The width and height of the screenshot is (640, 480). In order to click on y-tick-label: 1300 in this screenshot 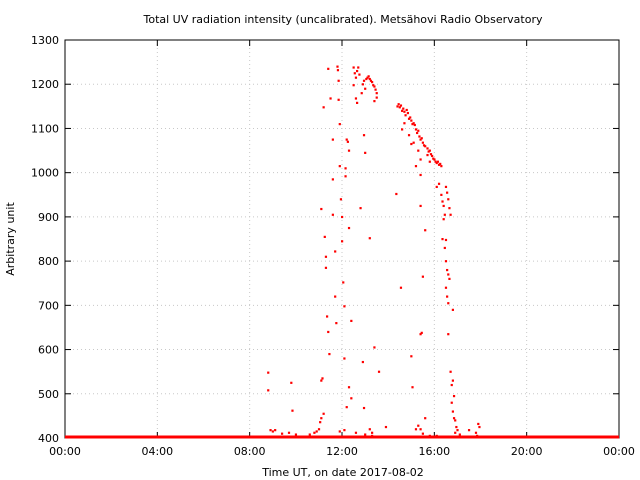, I will do `click(45, 40)`.